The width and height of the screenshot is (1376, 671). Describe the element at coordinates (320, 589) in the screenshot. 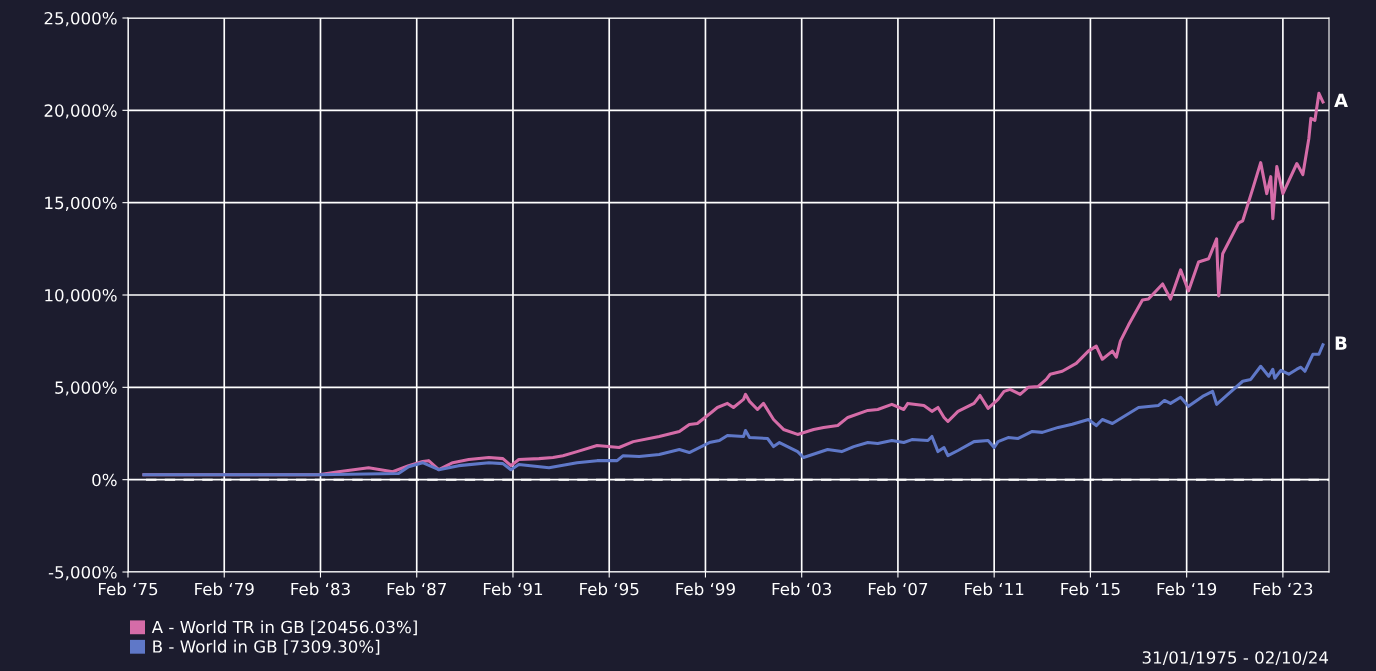

I see `x-tick-label: Feb ‘83` at that location.